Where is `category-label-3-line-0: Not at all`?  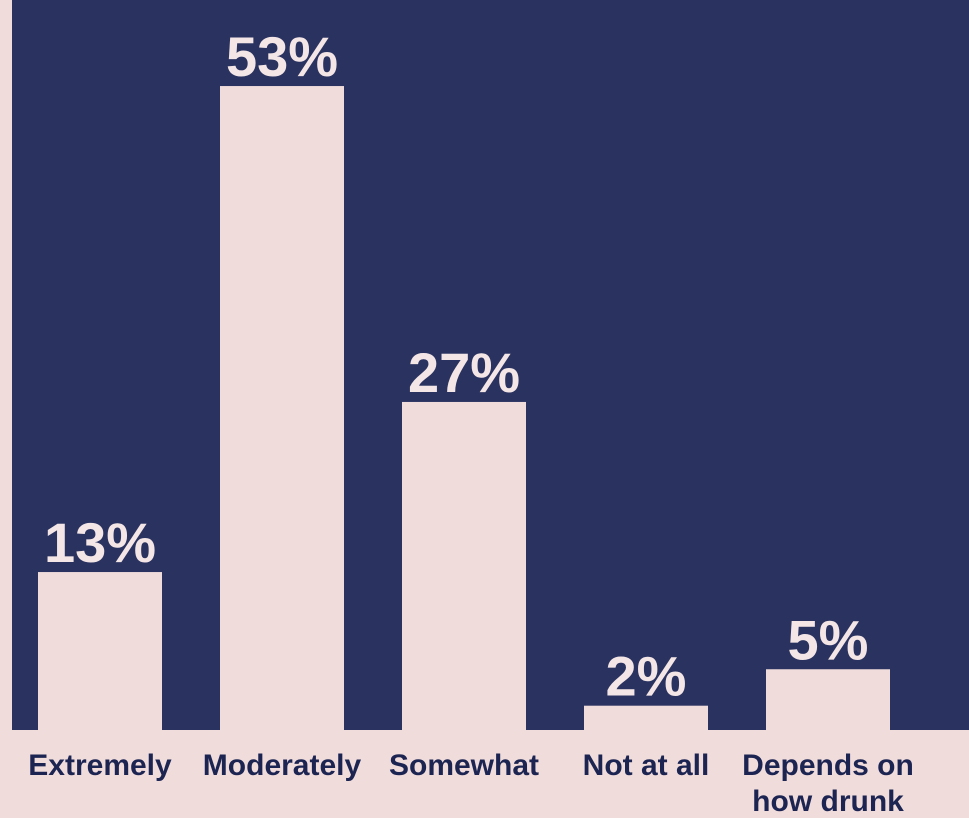
category-label-3-line-0: Not at all is located at coordinates (646, 765).